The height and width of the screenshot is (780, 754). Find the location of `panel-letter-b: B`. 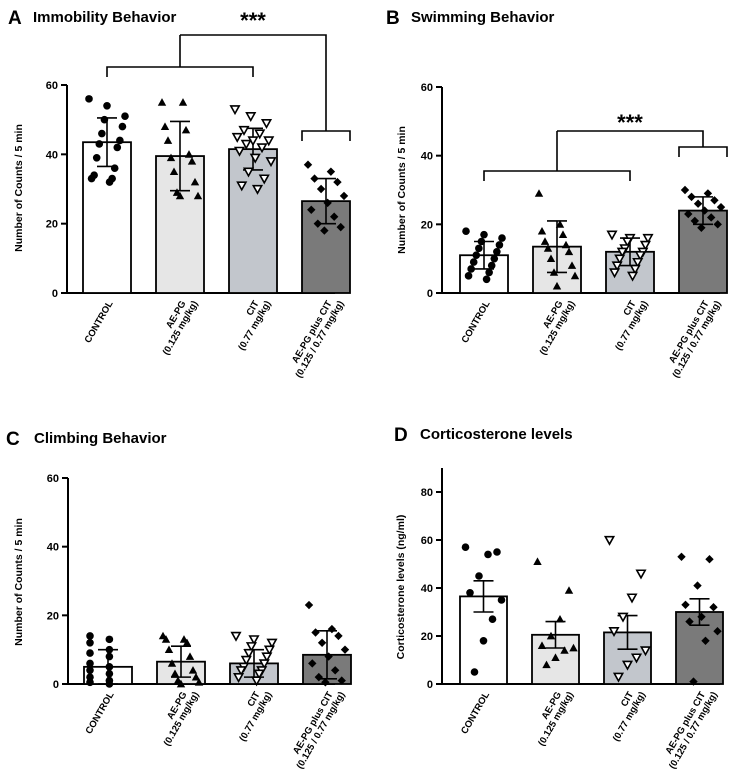

panel-letter-b: B is located at coordinates (393, 18).